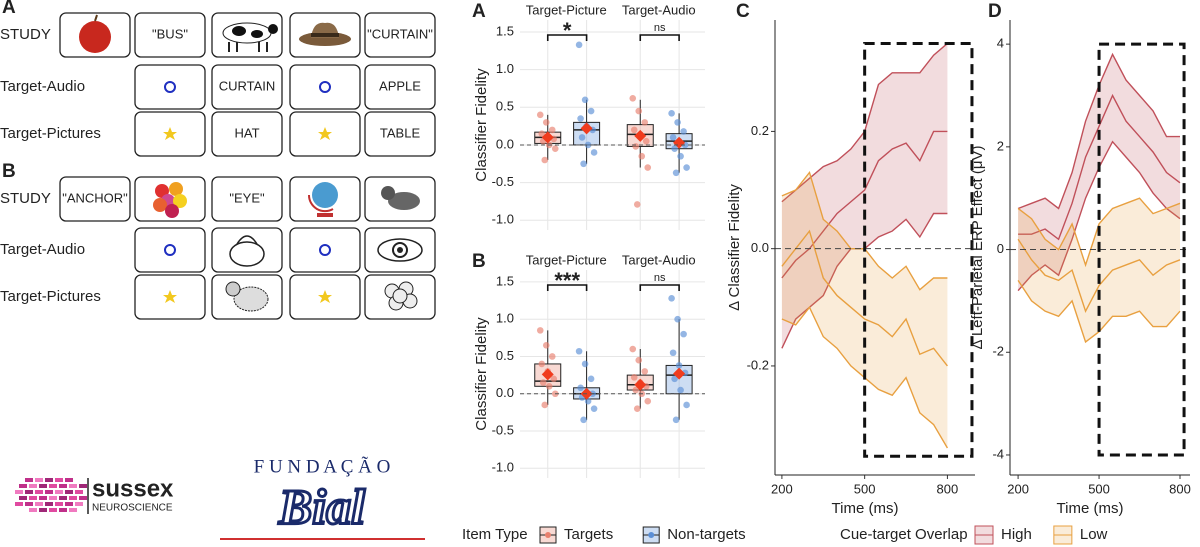 This screenshot has height=547, width=1200. What do you see at coordinates (760, 130) in the screenshot?
I see `y-tick-label: 0.2` at bounding box center [760, 130].